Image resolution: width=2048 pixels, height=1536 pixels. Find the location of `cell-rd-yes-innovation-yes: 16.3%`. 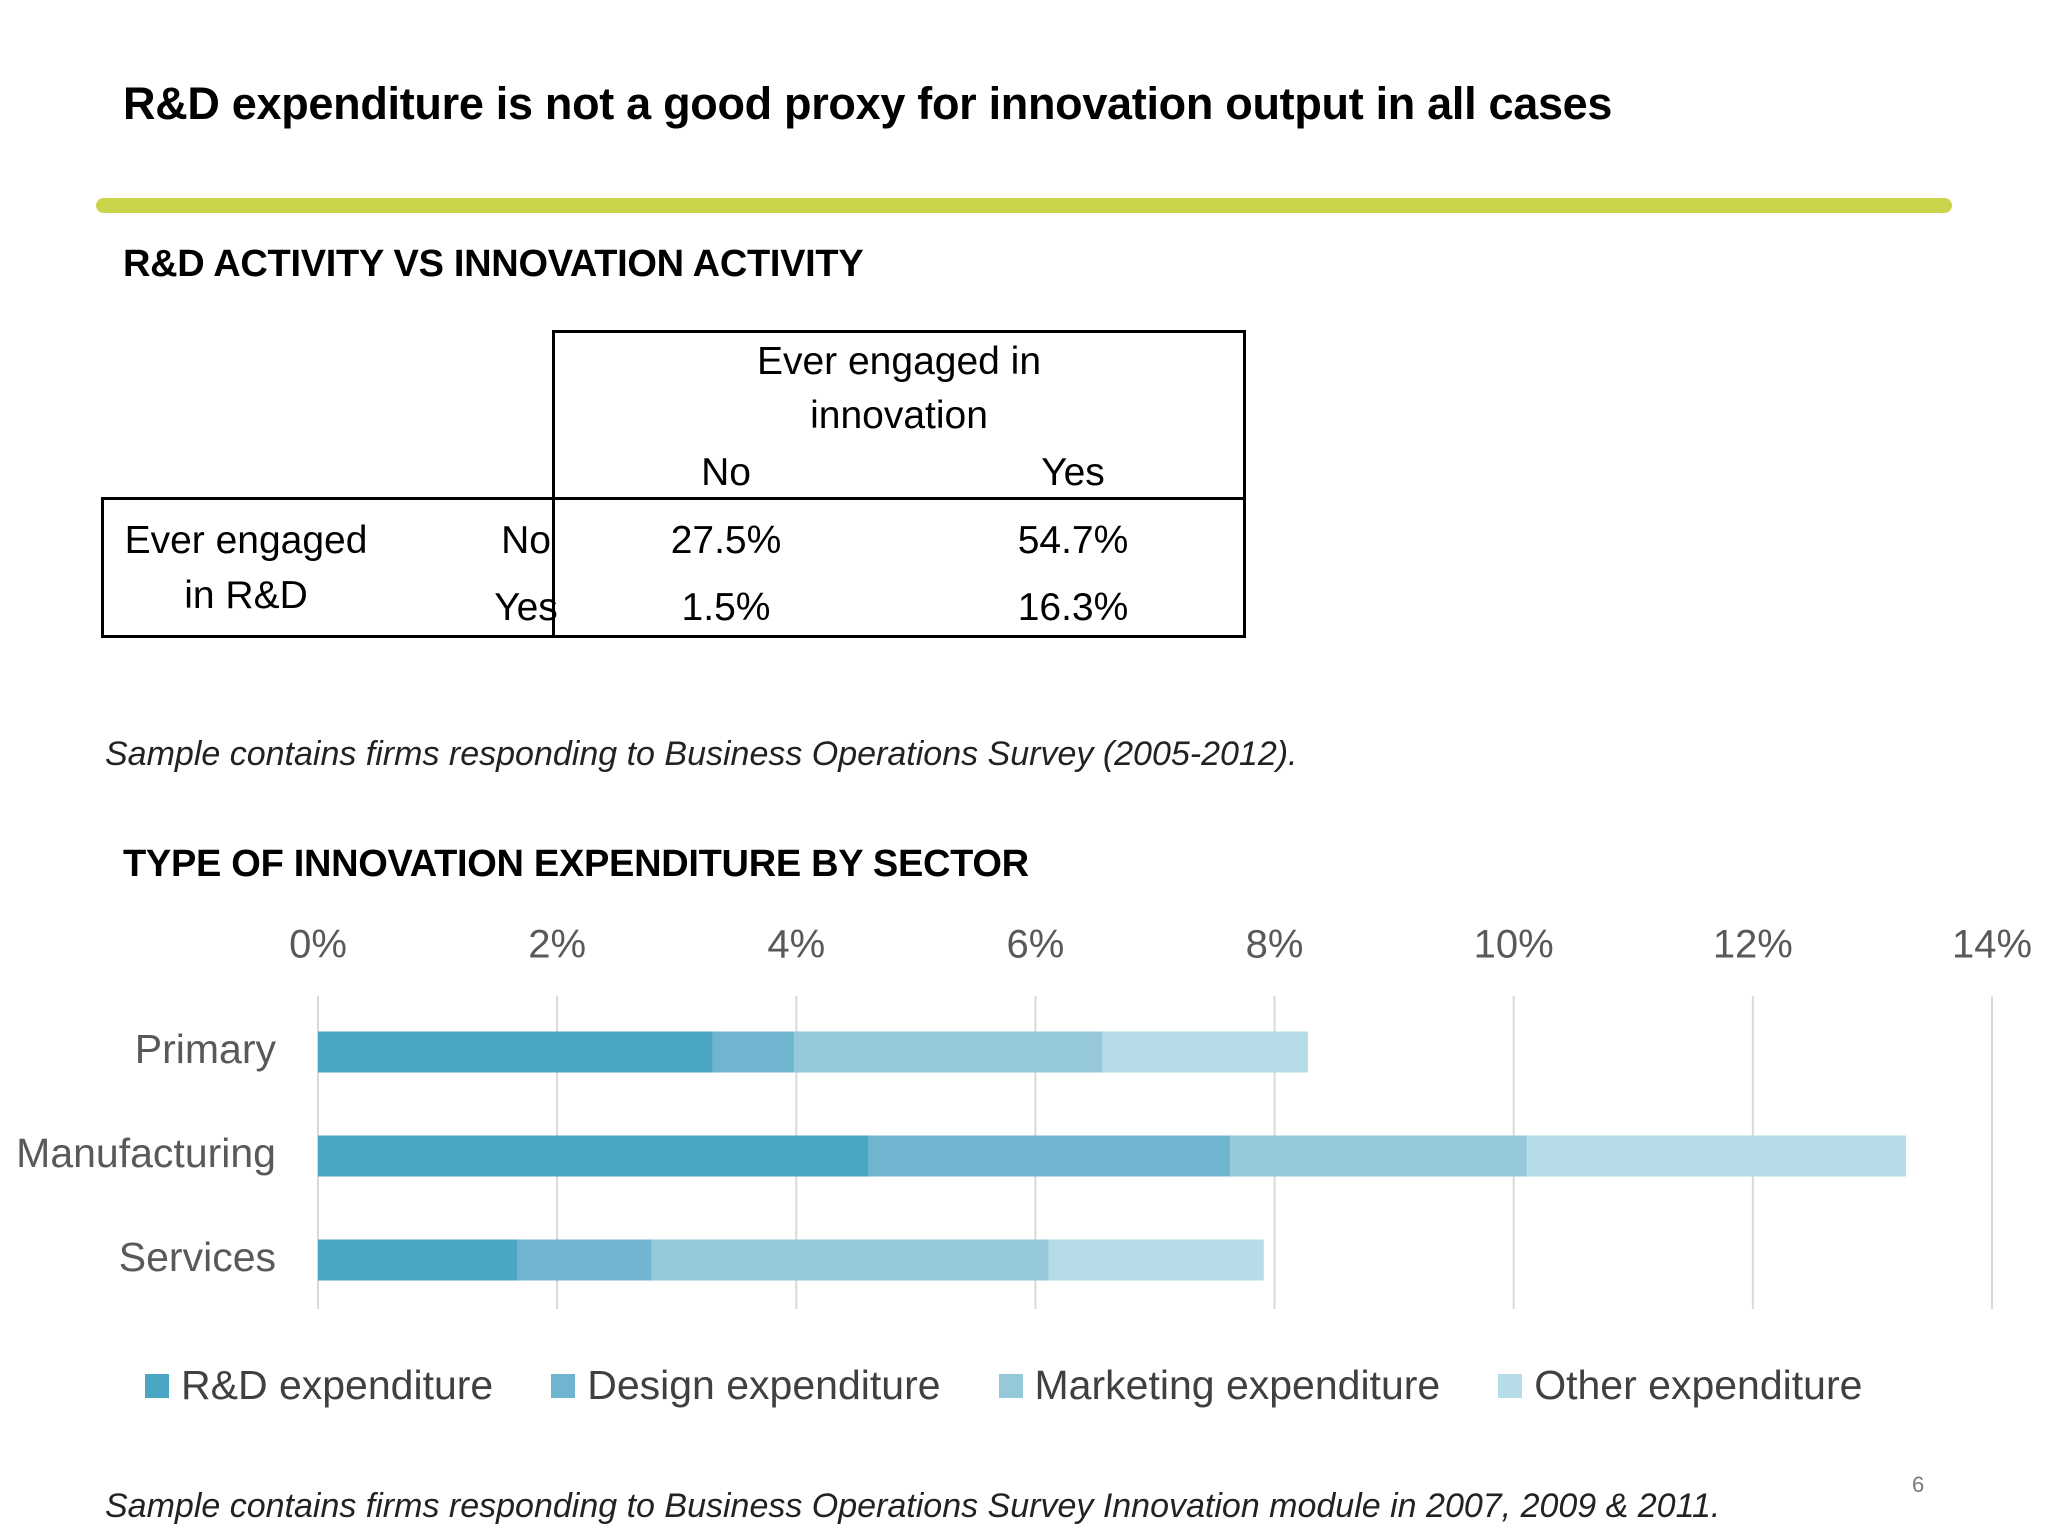

cell-rd-yes-innovation-yes: 16.3% is located at coordinates (1073, 607).